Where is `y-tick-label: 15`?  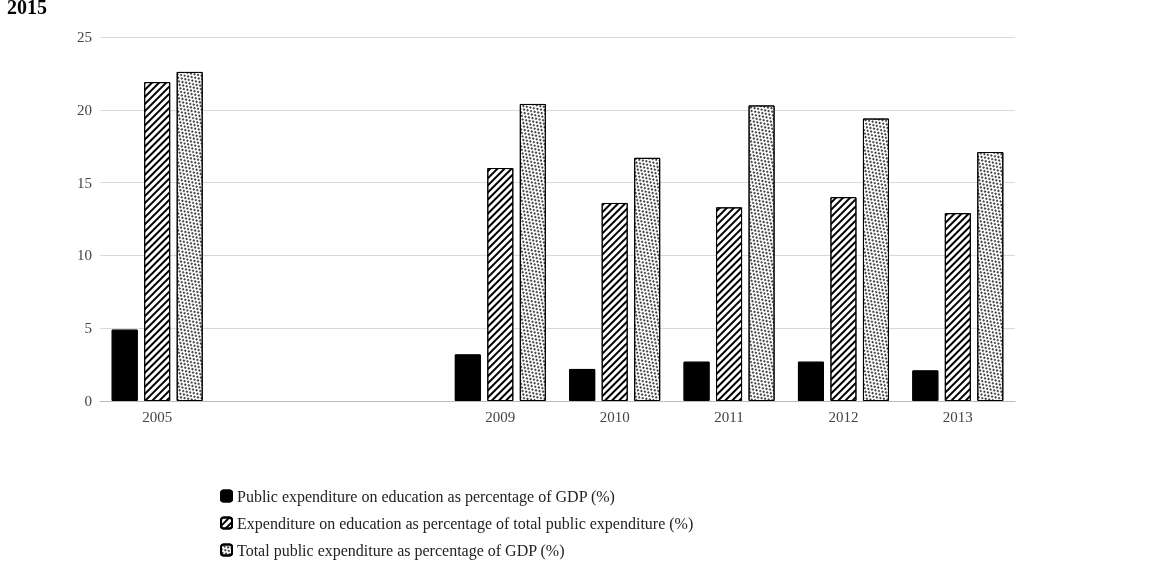
y-tick-label: 15 is located at coordinates (84, 182).